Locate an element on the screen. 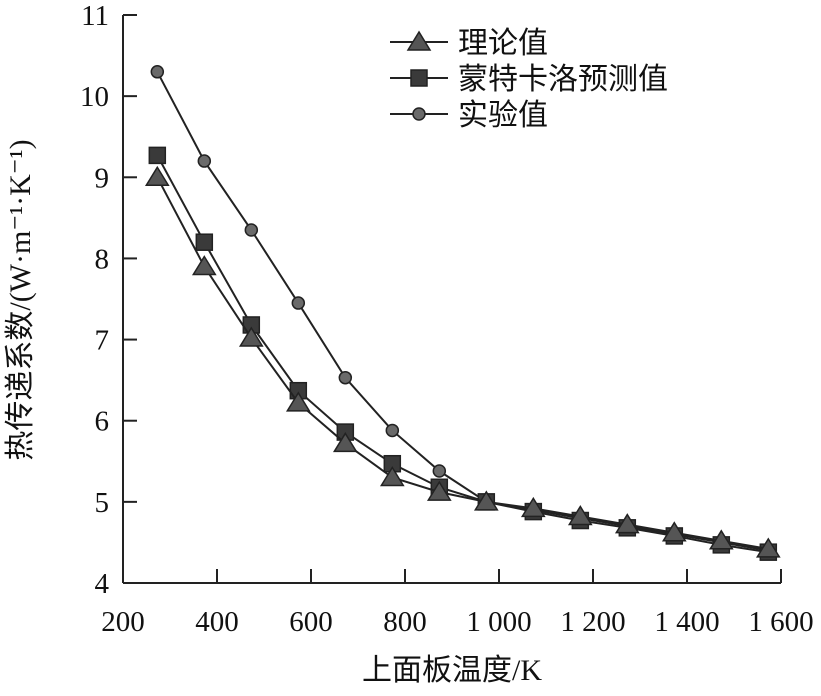 This screenshot has height=696, width=821. legend-item: 蒙特卡洛预测值 is located at coordinates (529, 79).